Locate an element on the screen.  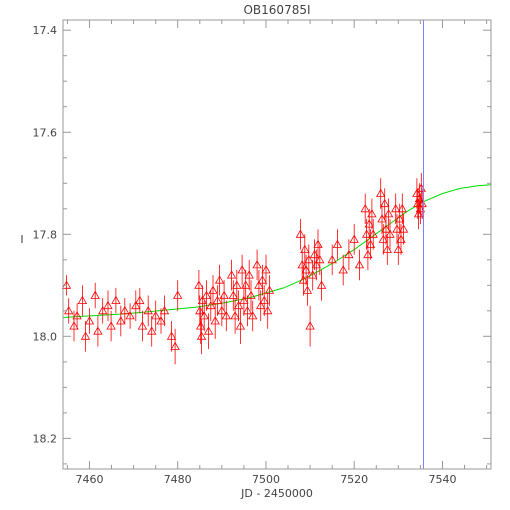
x-tick-label: 7520 is located at coordinates (354, 479).